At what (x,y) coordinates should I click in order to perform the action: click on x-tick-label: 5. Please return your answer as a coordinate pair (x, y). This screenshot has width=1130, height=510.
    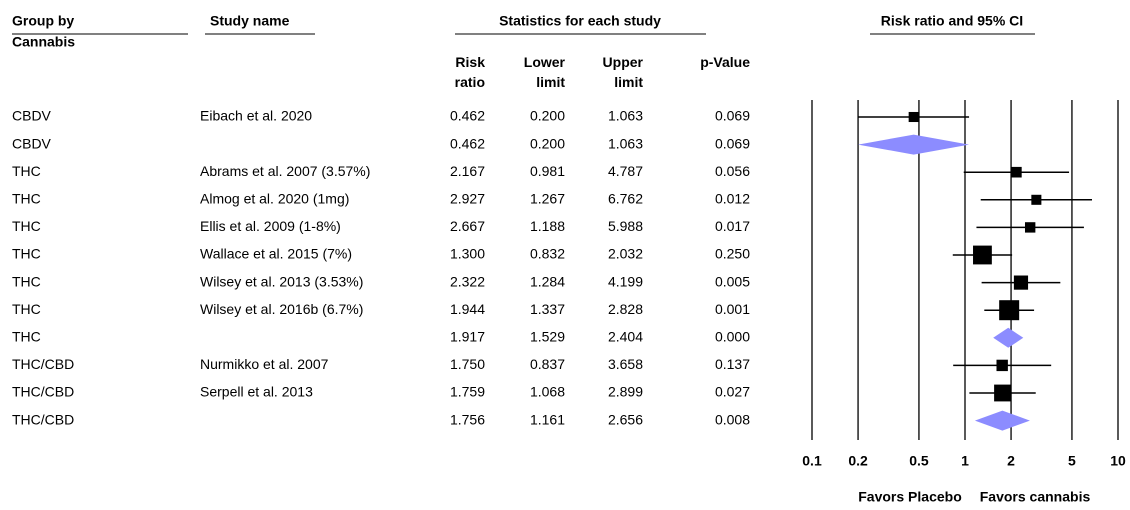
    Looking at the image, I should click on (1072, 461).